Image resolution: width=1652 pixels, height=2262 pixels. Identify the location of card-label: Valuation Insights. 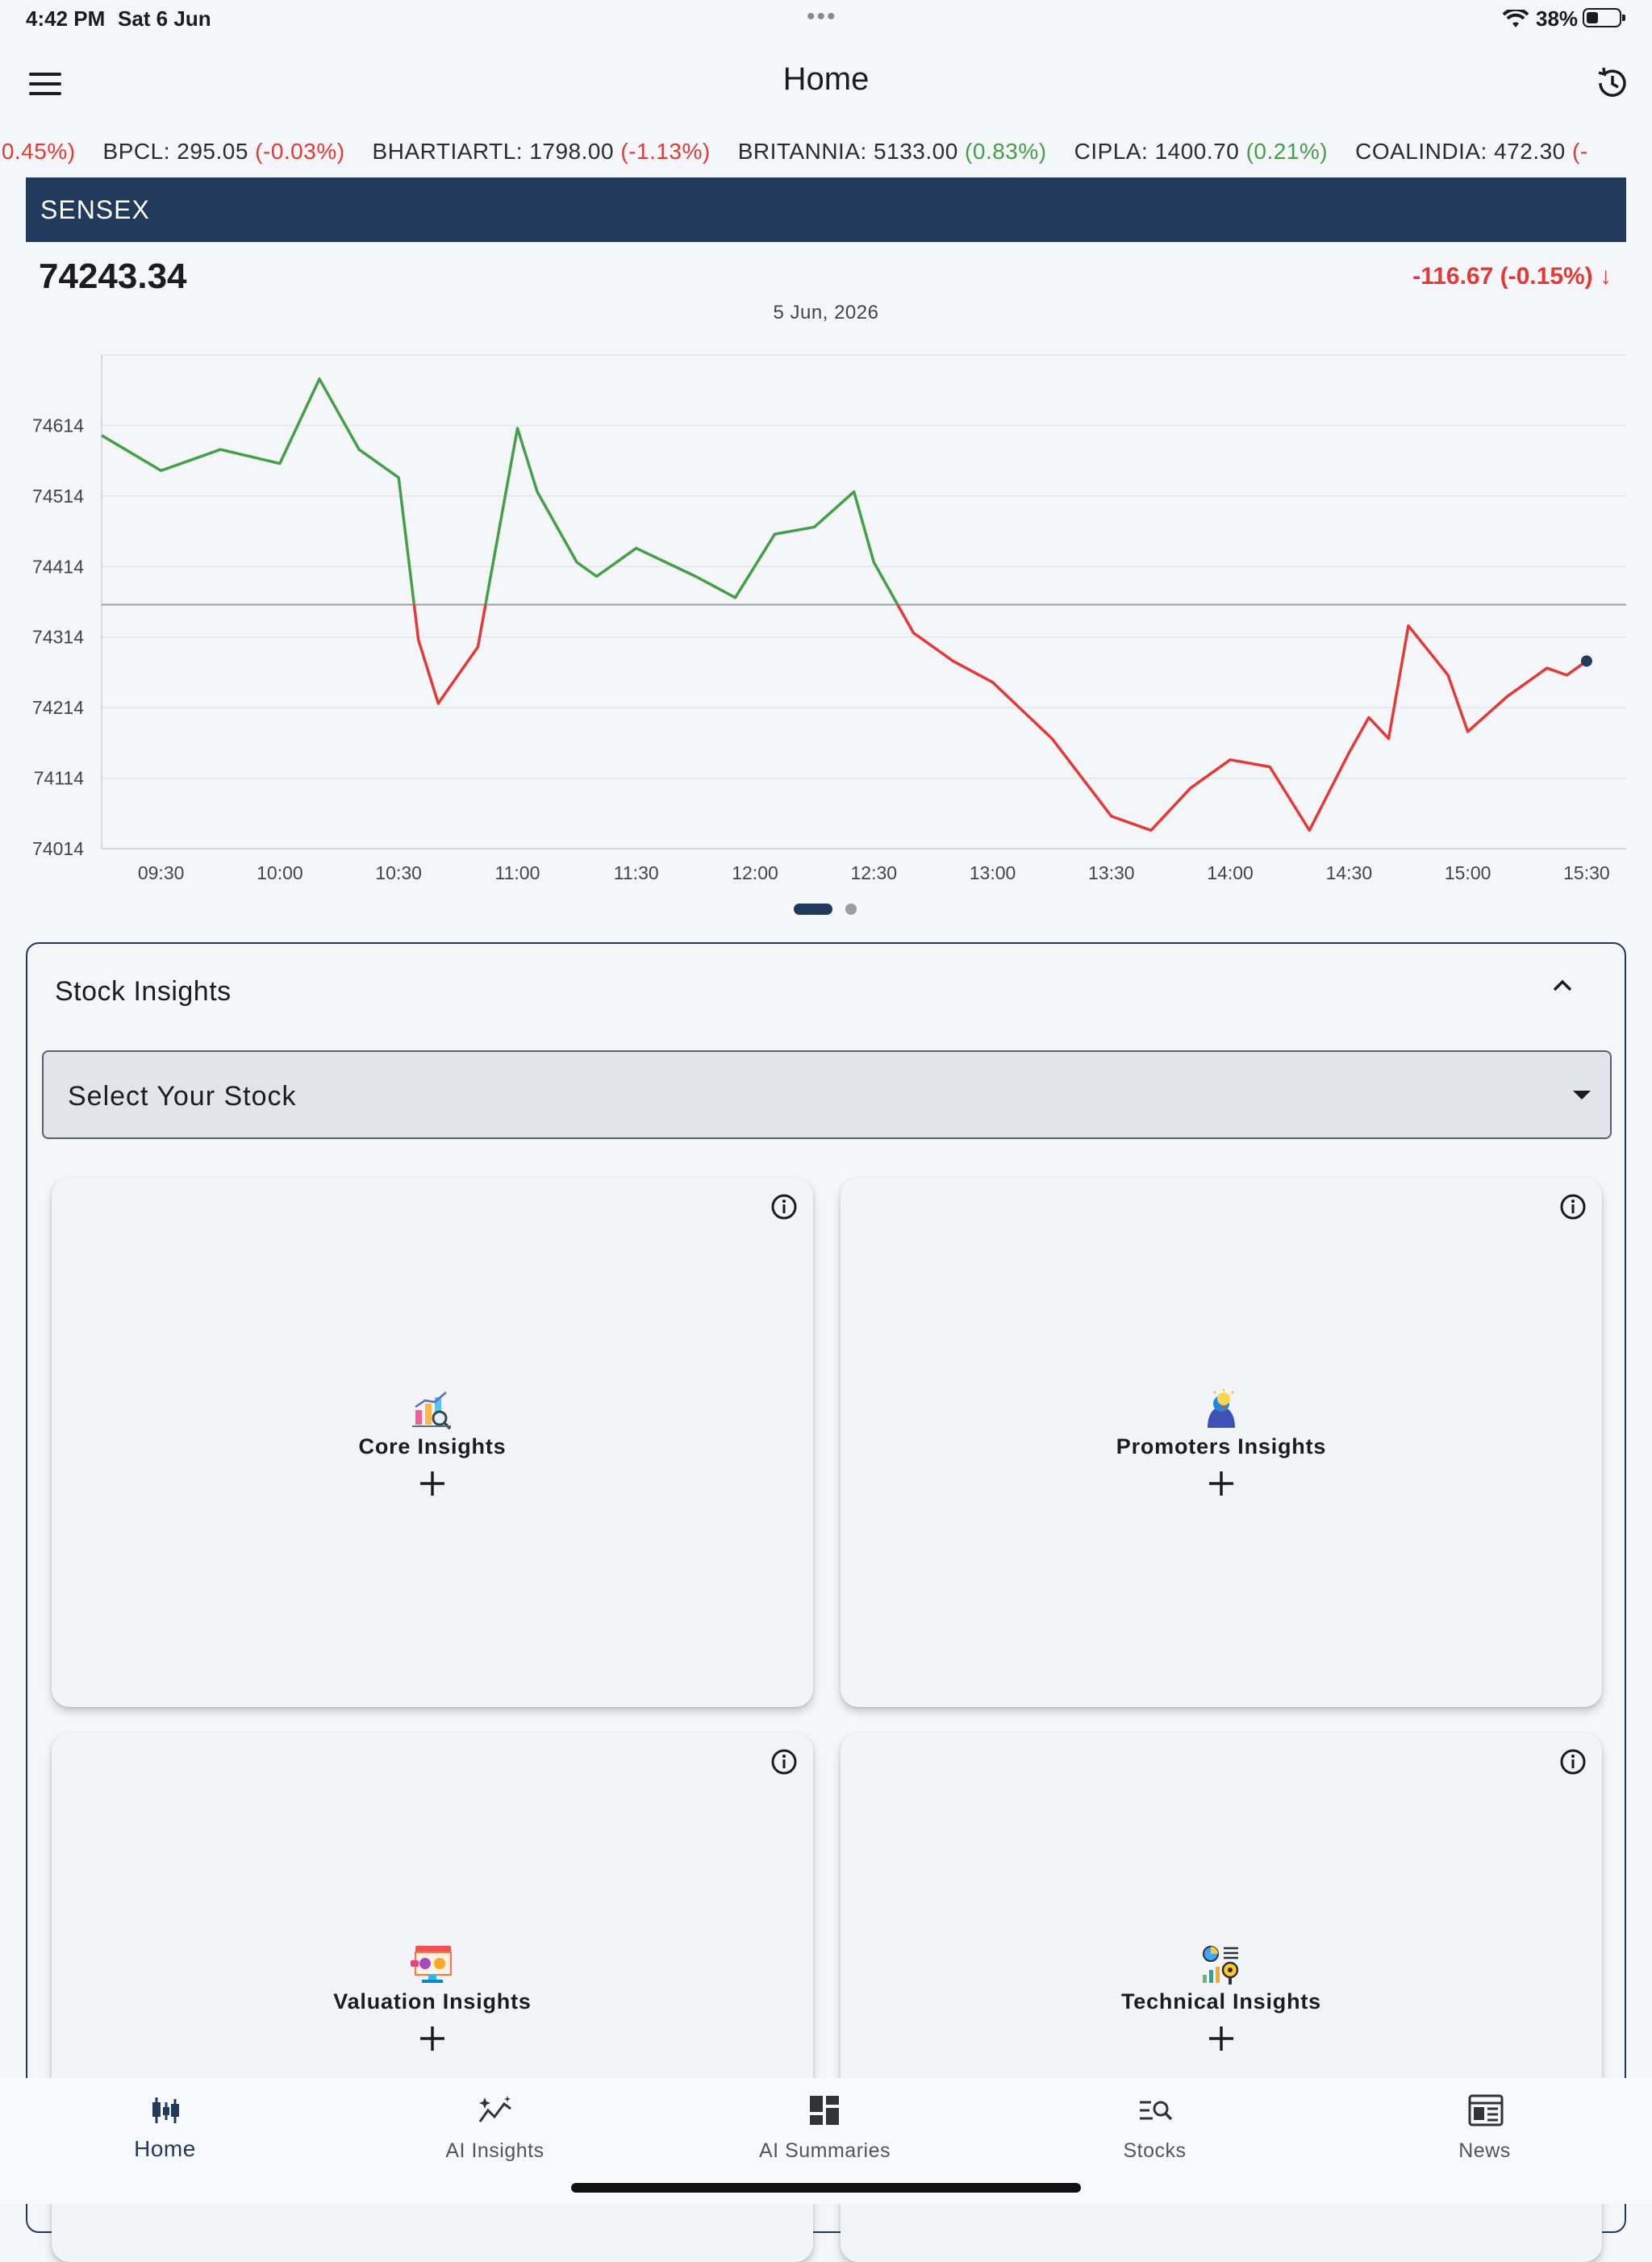
(433, 2001).